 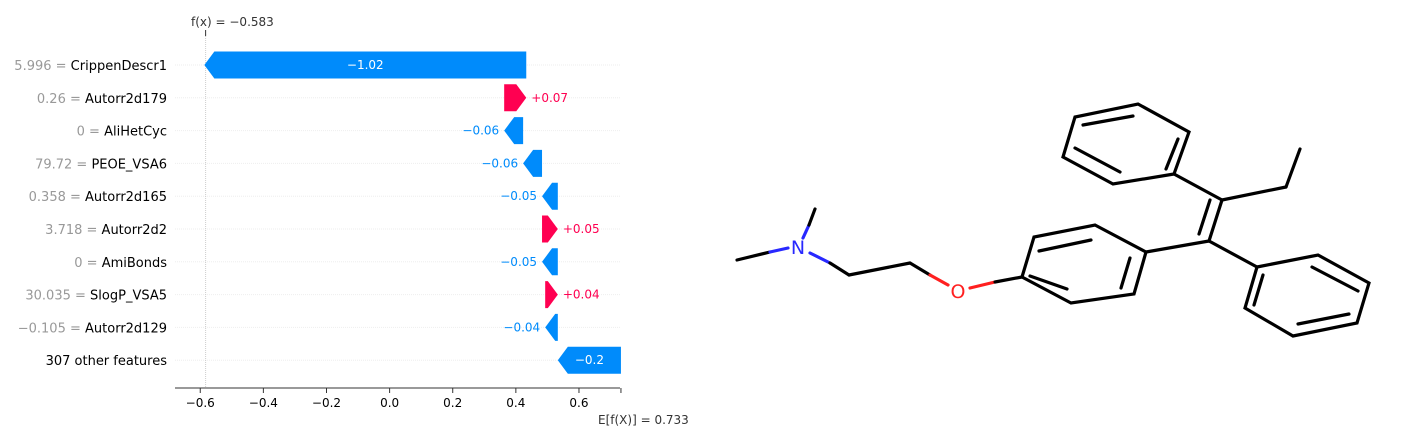 I want to click on feature-value: 79.72 =, so click(x=63, y=164).